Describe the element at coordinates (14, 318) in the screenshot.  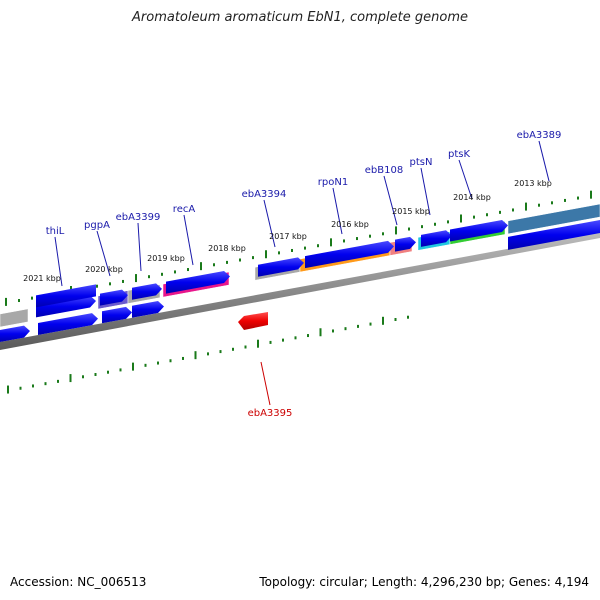
I see `feature-grey` at that location.